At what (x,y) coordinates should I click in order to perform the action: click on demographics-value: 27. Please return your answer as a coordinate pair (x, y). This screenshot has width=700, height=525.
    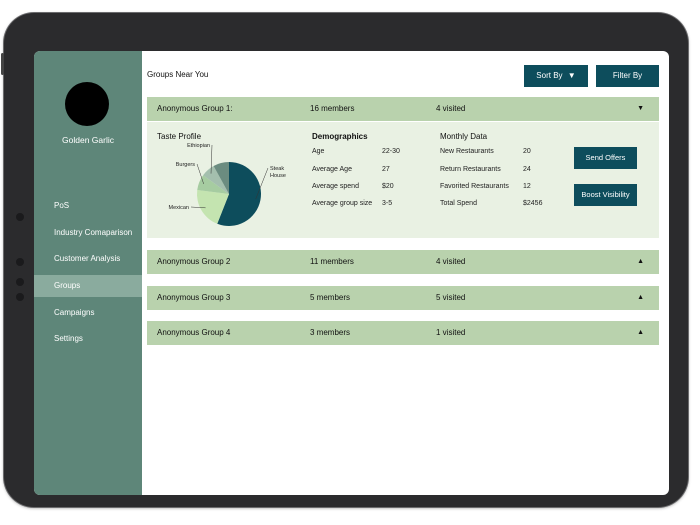
    Looking at the image, I should click on (386, 169).